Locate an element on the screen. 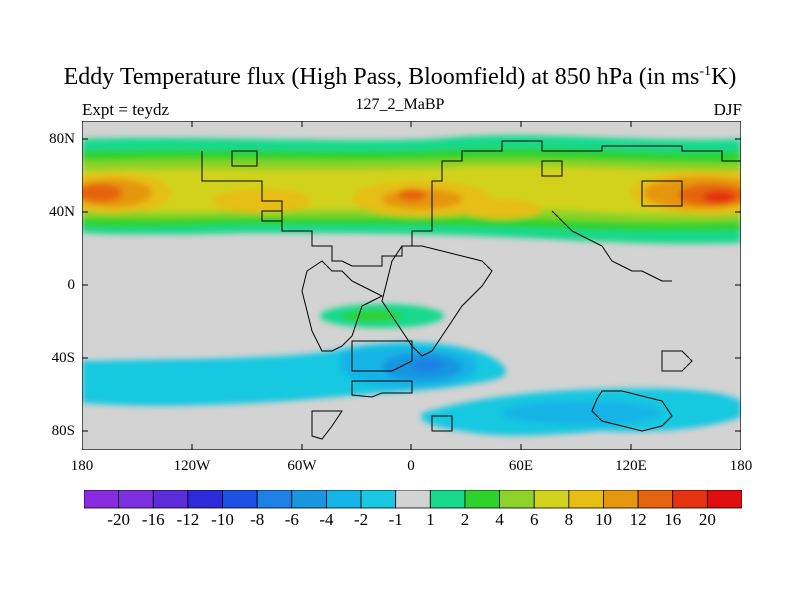  colorbar-label: 20 is located at coordinates (707, 519).